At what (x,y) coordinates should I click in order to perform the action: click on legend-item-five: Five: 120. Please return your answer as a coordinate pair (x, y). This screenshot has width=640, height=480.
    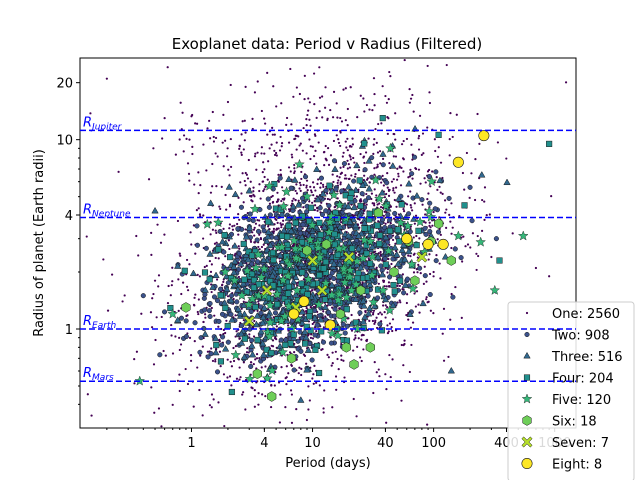
    Looking at the image, I should click on (566, 400).